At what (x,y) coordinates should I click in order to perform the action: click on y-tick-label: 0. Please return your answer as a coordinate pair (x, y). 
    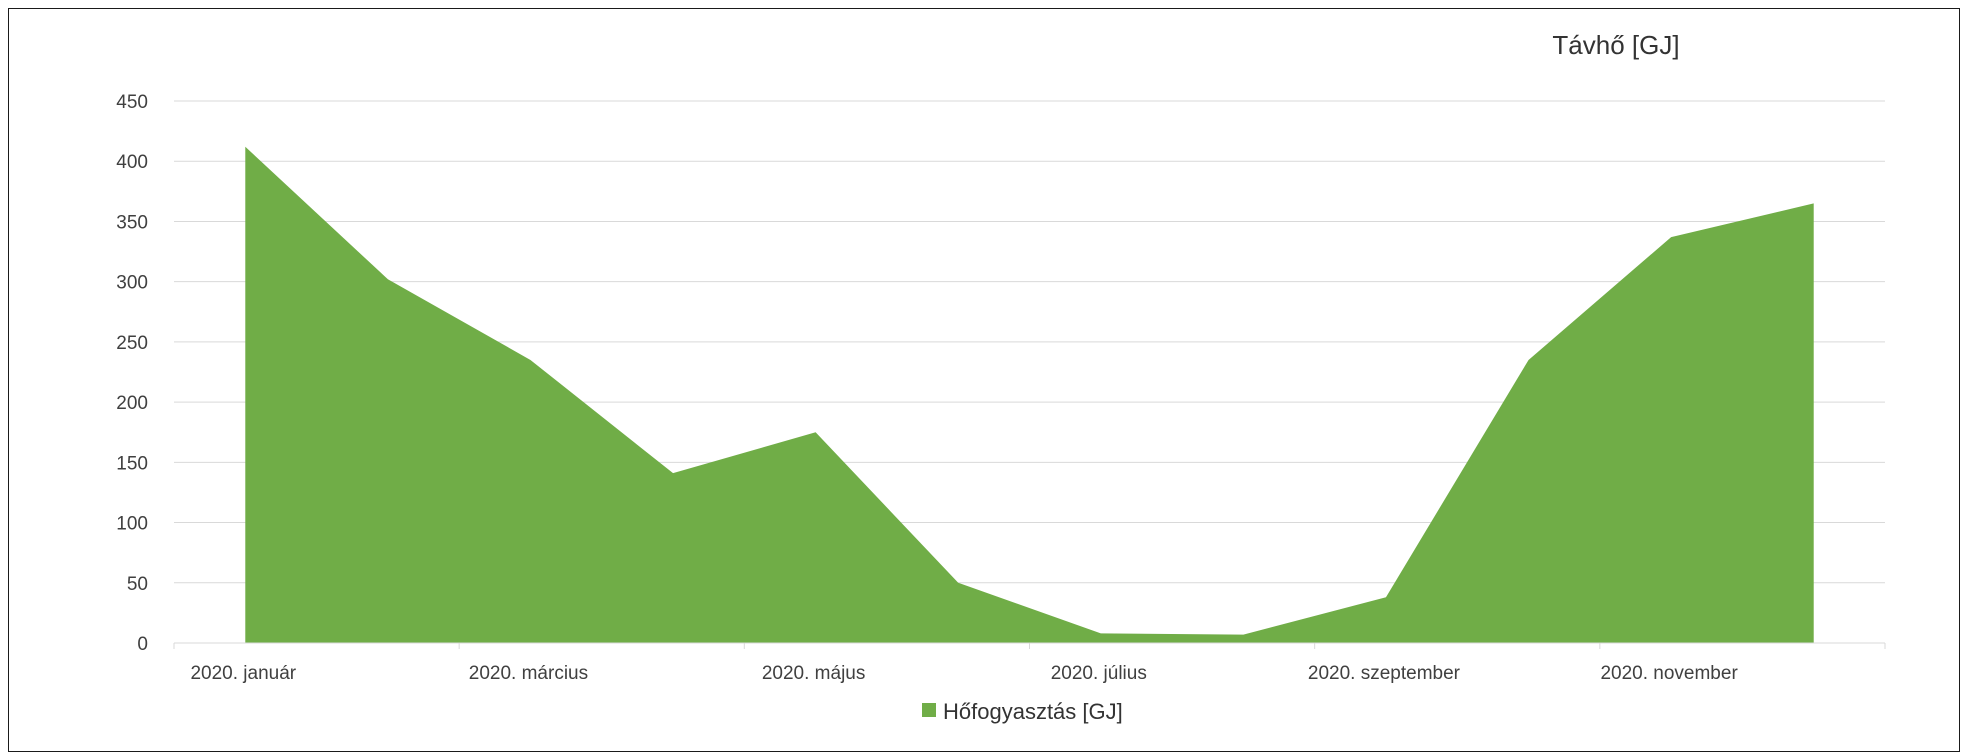
    Looking at the image, I should click on (142, 644).